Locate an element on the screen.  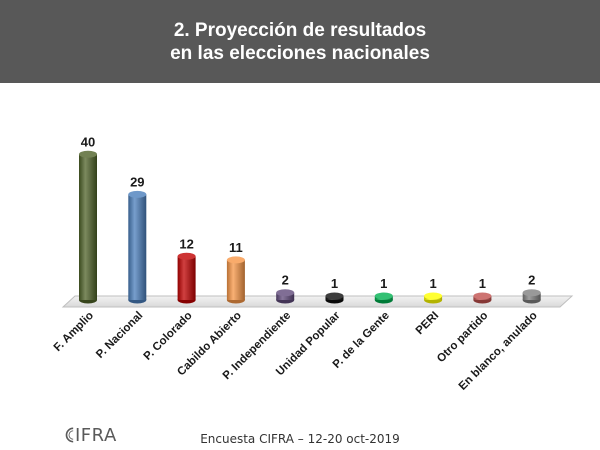
data-label-p-colorado: 12 is located at coordinates (186, 243).